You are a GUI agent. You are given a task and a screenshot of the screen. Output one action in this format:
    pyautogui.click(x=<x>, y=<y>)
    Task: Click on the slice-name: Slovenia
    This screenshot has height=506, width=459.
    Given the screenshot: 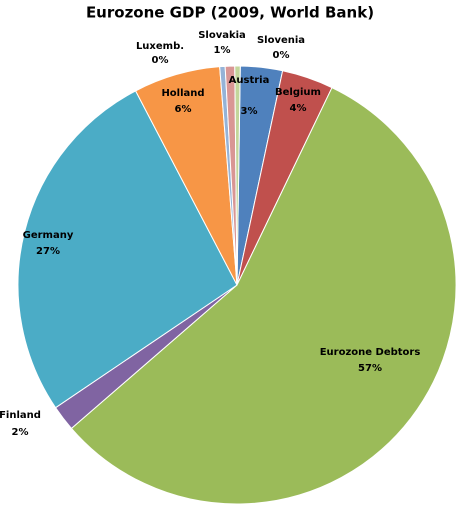 What is the action you would take?
    pyautogui.click(x=281, y=40)
    